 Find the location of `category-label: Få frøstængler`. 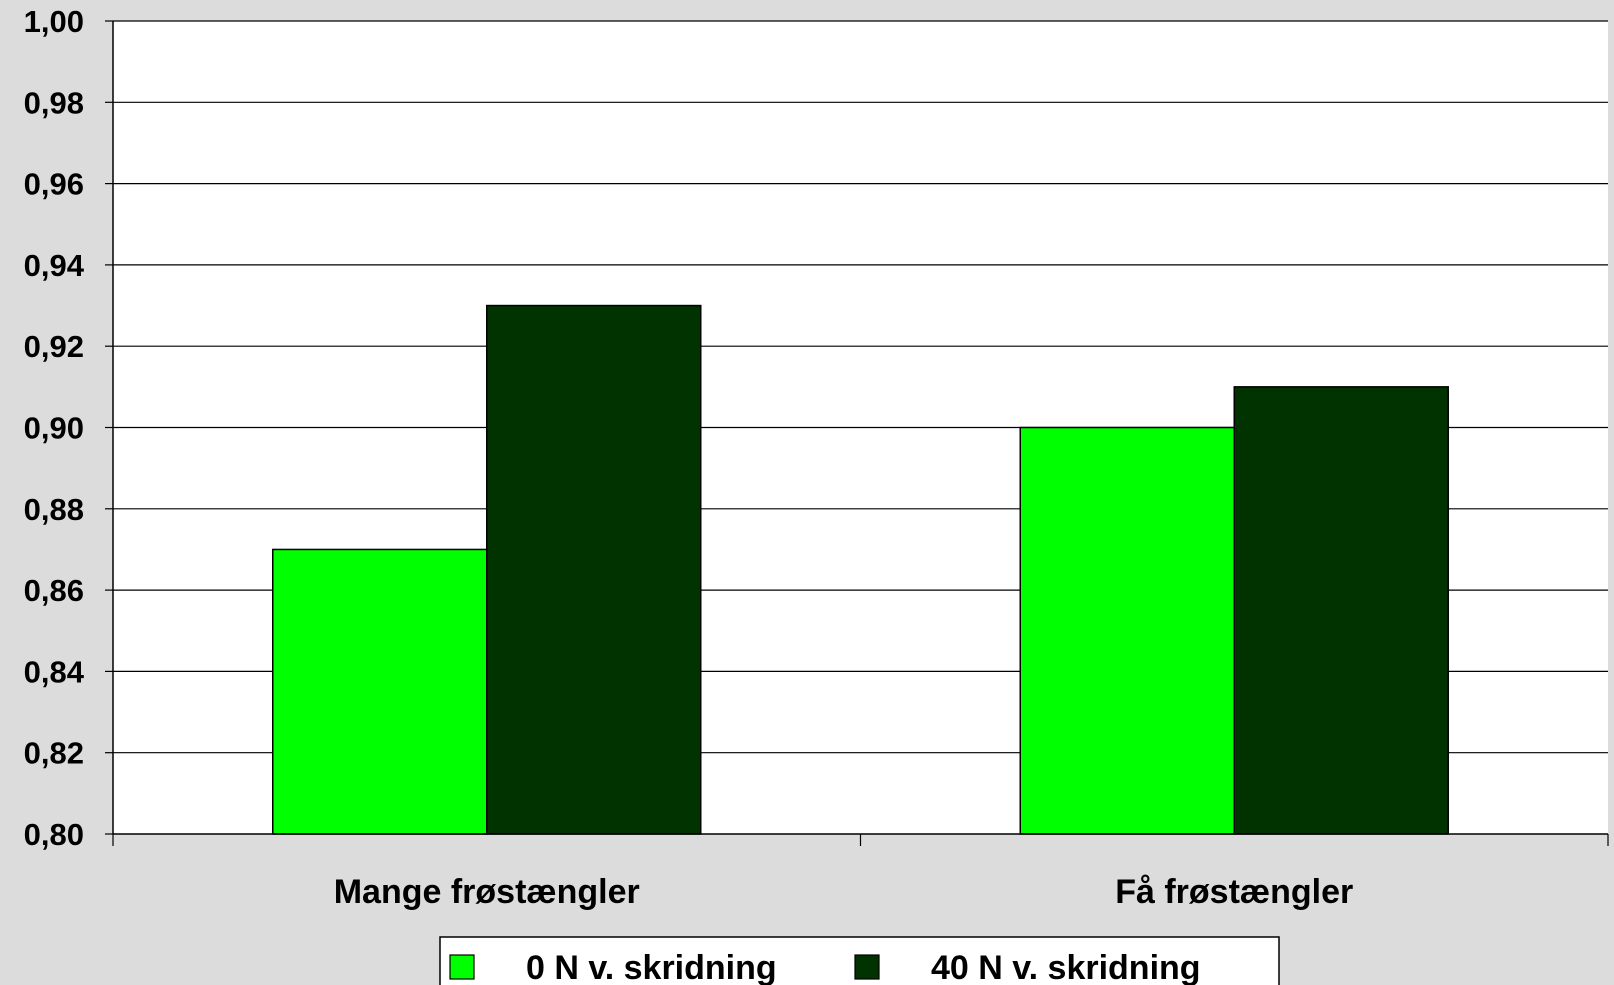

category-label: Få frøstængler is located at coordinates (1234, 892).